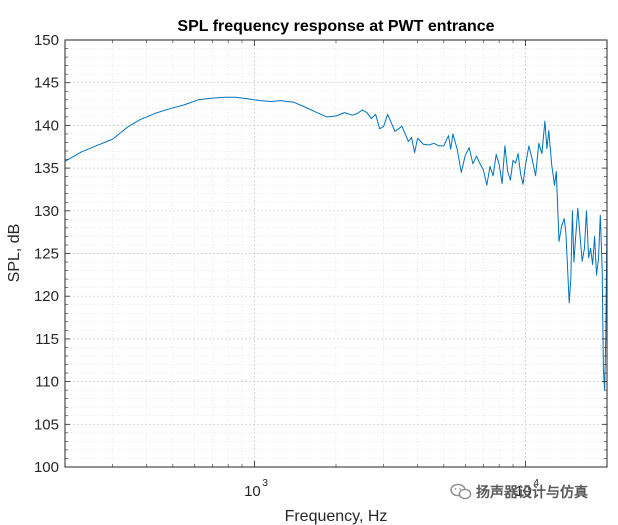 The width and height of the screenshot is (618, 525). Describe the element at coordinates (46, 211) in the screenshot. I see `y-tick-label: 130` at that location.